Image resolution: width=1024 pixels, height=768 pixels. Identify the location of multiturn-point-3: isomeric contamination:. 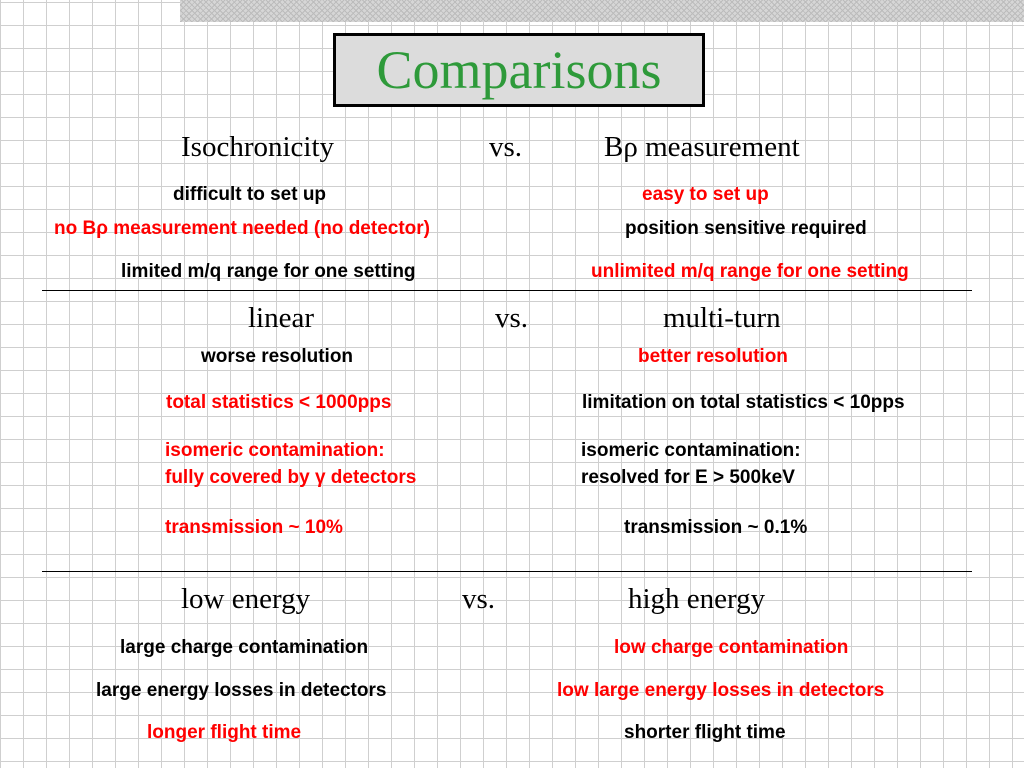
(691, 450).